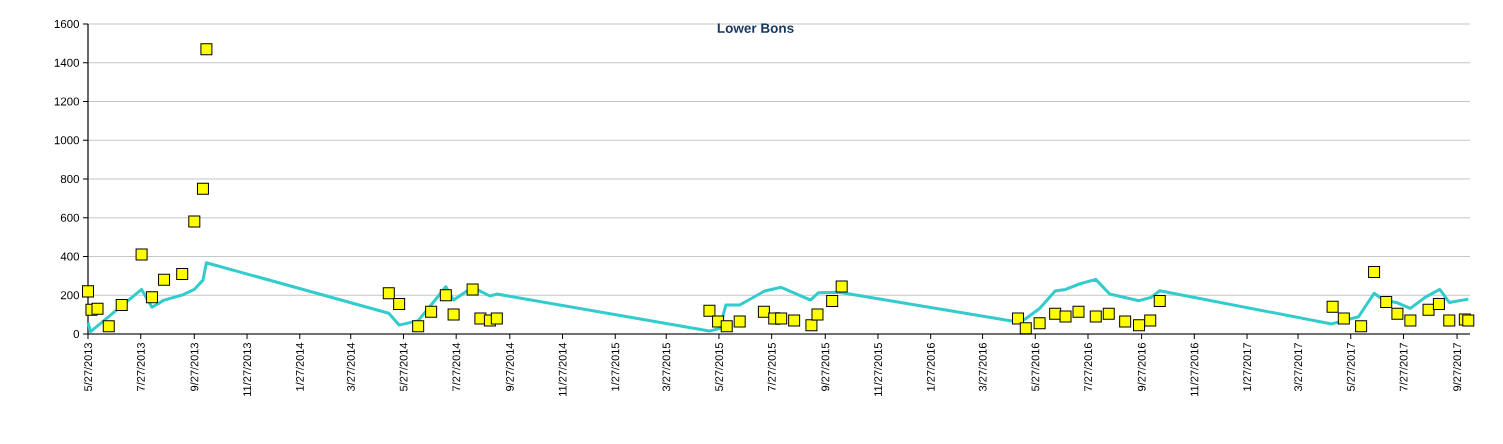 This screenshot has width=1503, height=444. I want to click on x-tick-label: 5/27/2014, so click(403, 367).